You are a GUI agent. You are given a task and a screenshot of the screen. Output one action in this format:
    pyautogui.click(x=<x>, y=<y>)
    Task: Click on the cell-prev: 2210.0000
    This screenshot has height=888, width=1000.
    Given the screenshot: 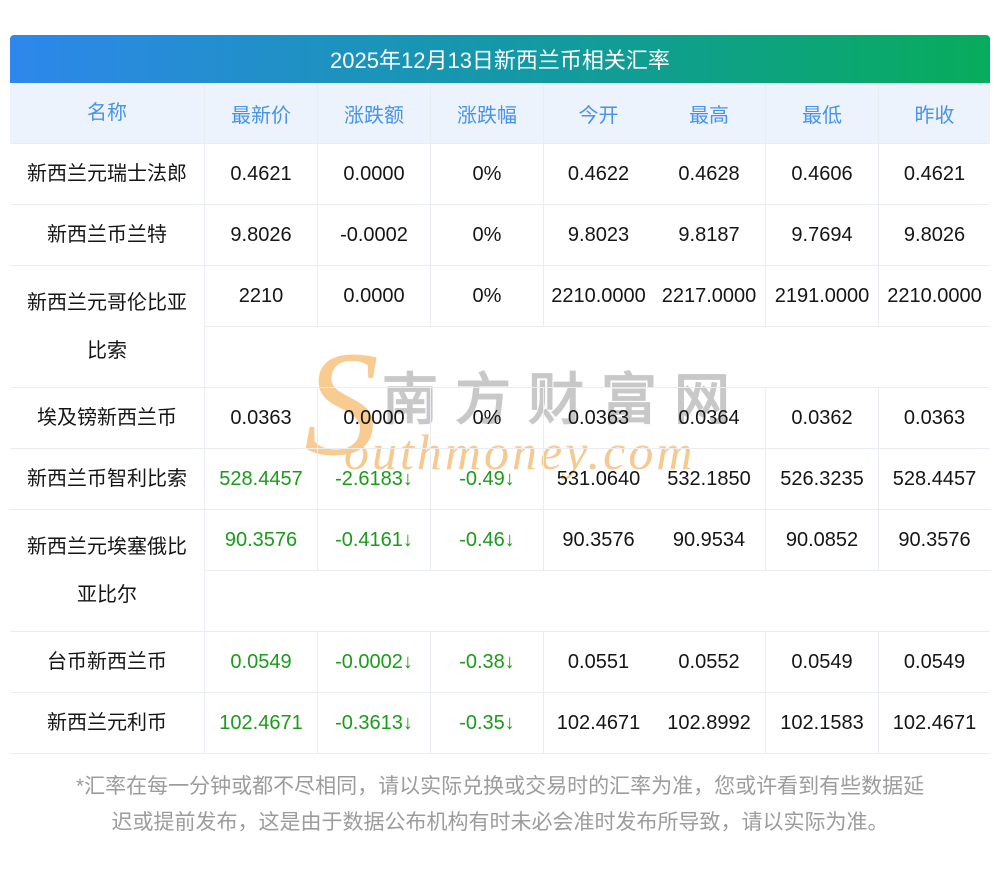 What is the action you would take?
    pyautogui.click(x=934, y=296)
    